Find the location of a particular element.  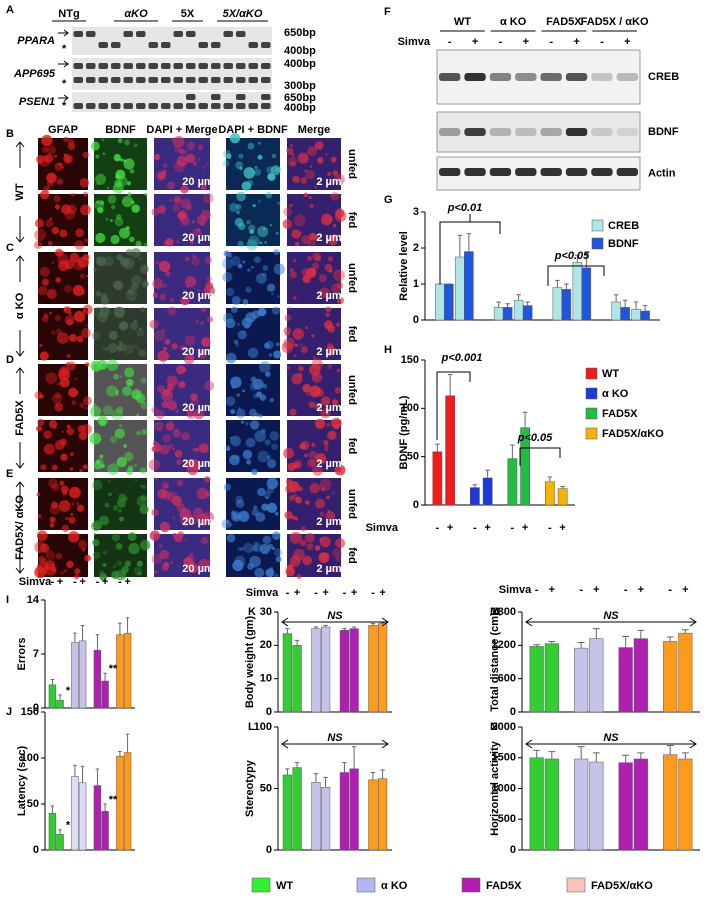

y-tick-label: 3 is located at coordinates (416, 212).